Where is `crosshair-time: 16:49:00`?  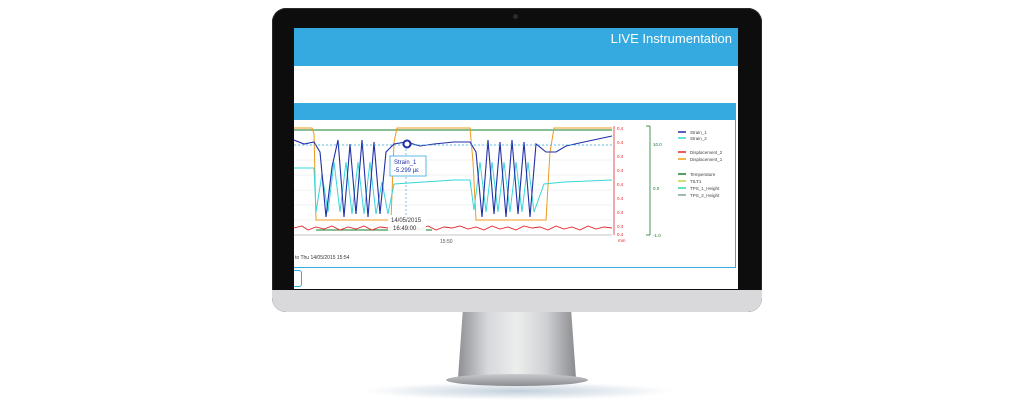 crosshair-time: 16:49:00 is located at coordinates (405, 229).